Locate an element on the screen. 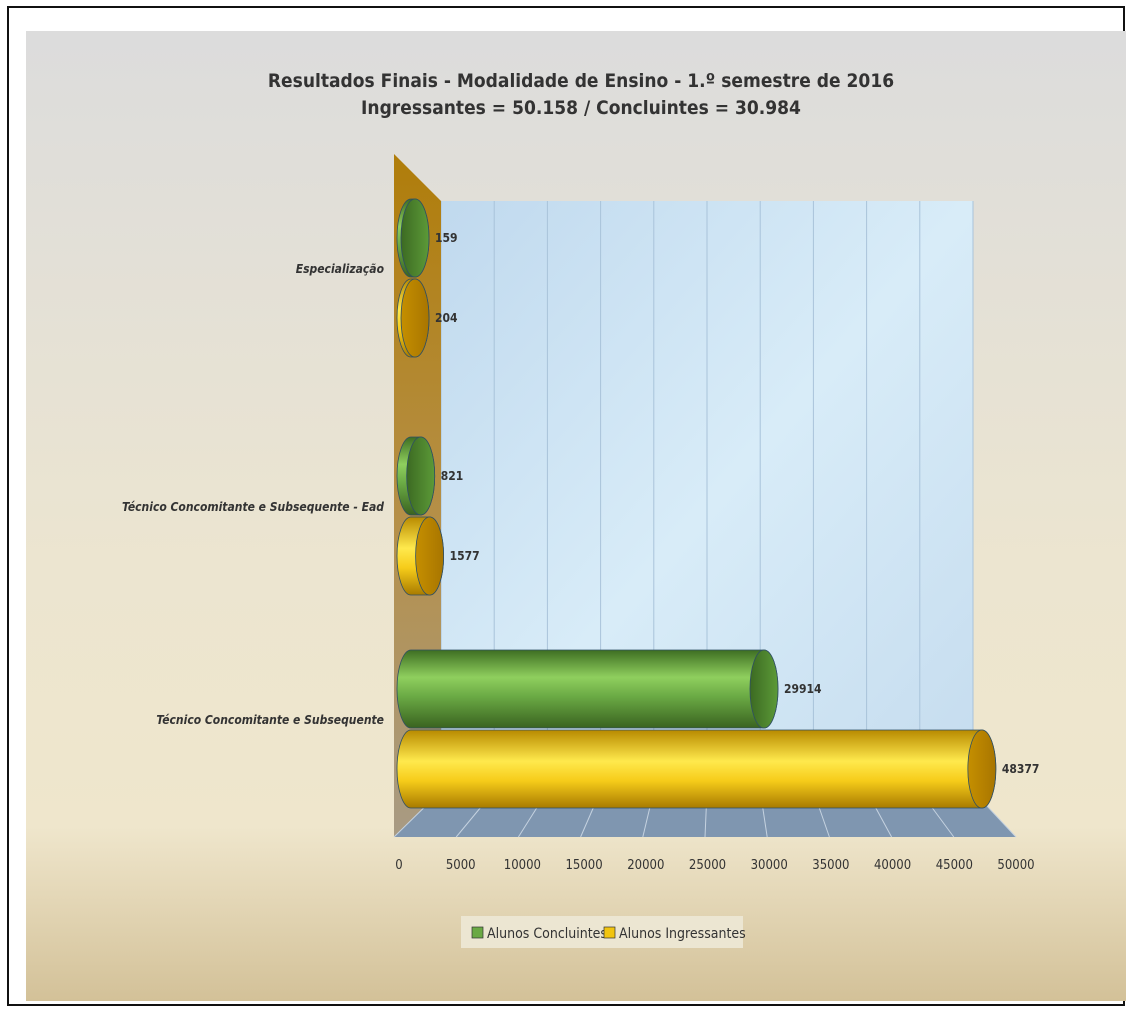 The height and width of the screenshot is (1011, 1132). x-tick-label: 0 is located at coordinates (398, 865).